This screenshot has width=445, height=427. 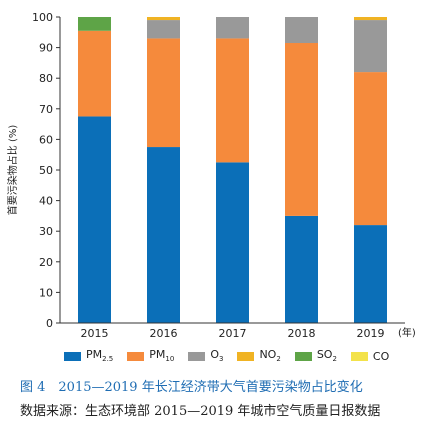 I want to click on legend-item-o3: O3, so click(x=205, y=356).